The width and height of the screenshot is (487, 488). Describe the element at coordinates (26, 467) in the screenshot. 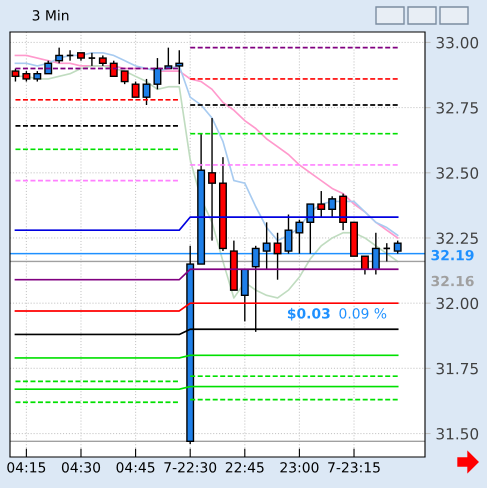

I see `x-tick-label: 04:15` at that location.